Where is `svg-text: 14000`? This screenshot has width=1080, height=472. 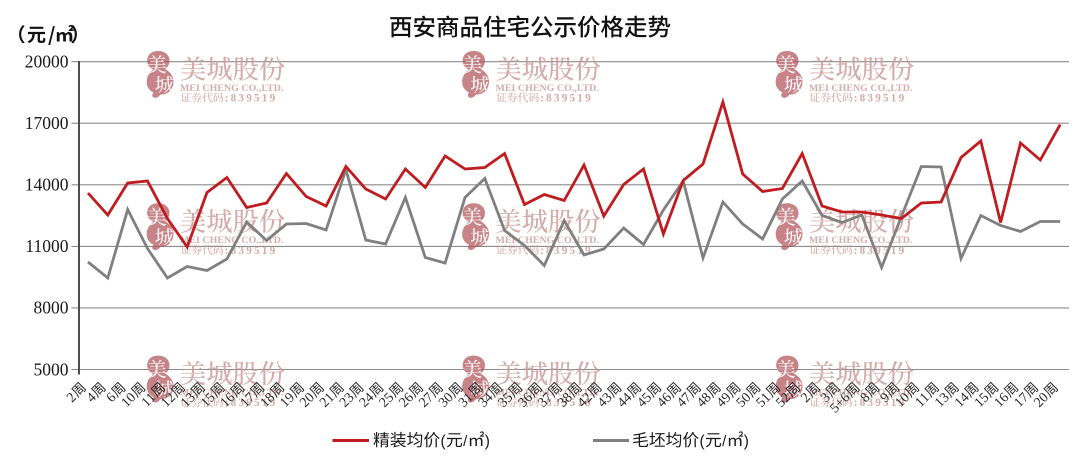
svg-text: 14000 is located at coordinates (47, 185).